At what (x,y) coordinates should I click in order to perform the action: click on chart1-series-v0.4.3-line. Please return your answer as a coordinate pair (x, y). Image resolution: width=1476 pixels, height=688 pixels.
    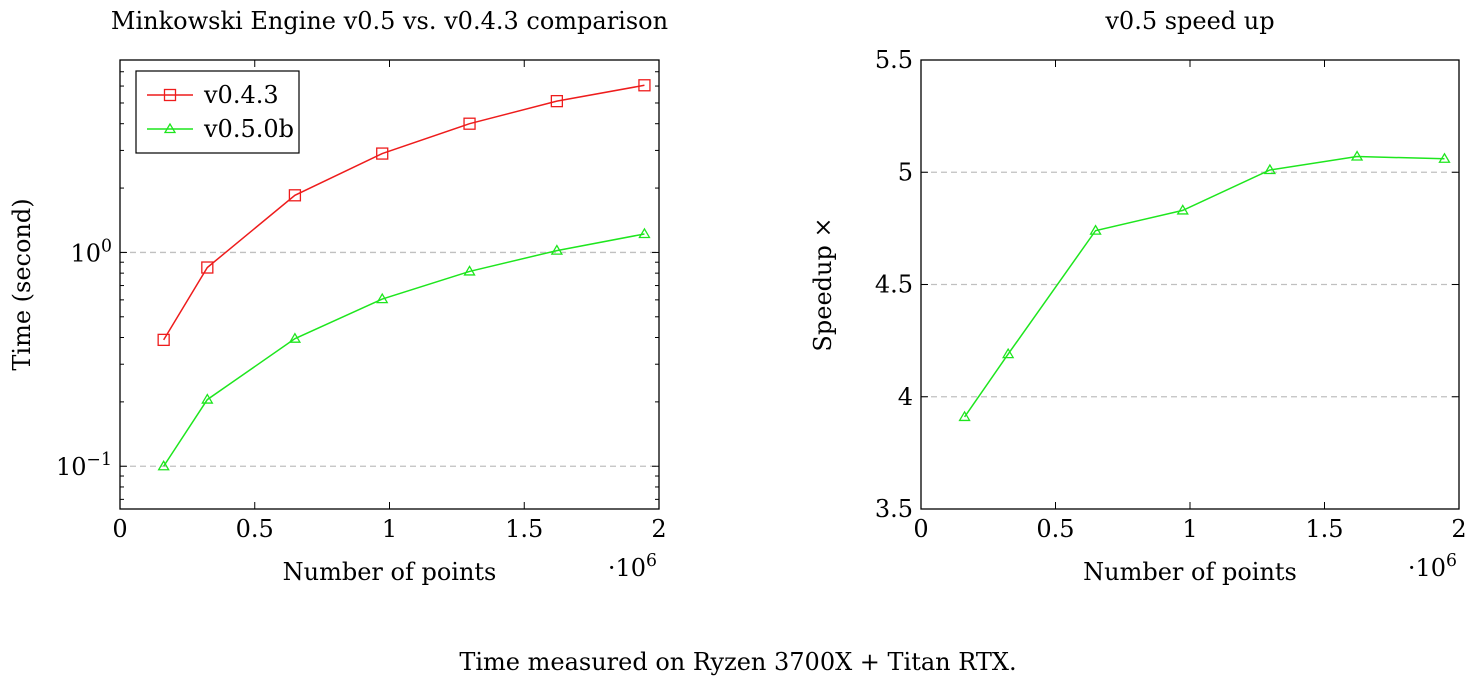
    Looking at the image, I should click on (404, 212).